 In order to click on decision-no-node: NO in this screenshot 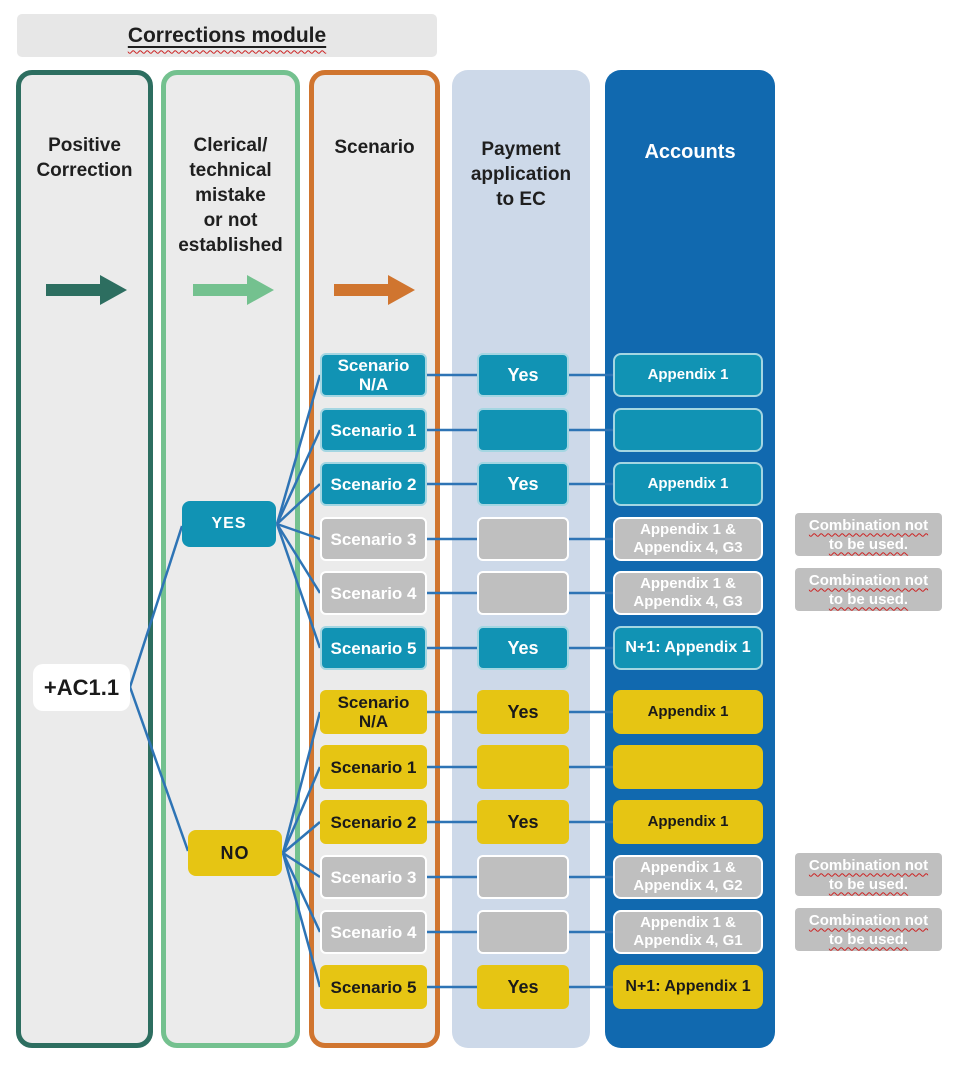, I will do `click(235, 853)`.